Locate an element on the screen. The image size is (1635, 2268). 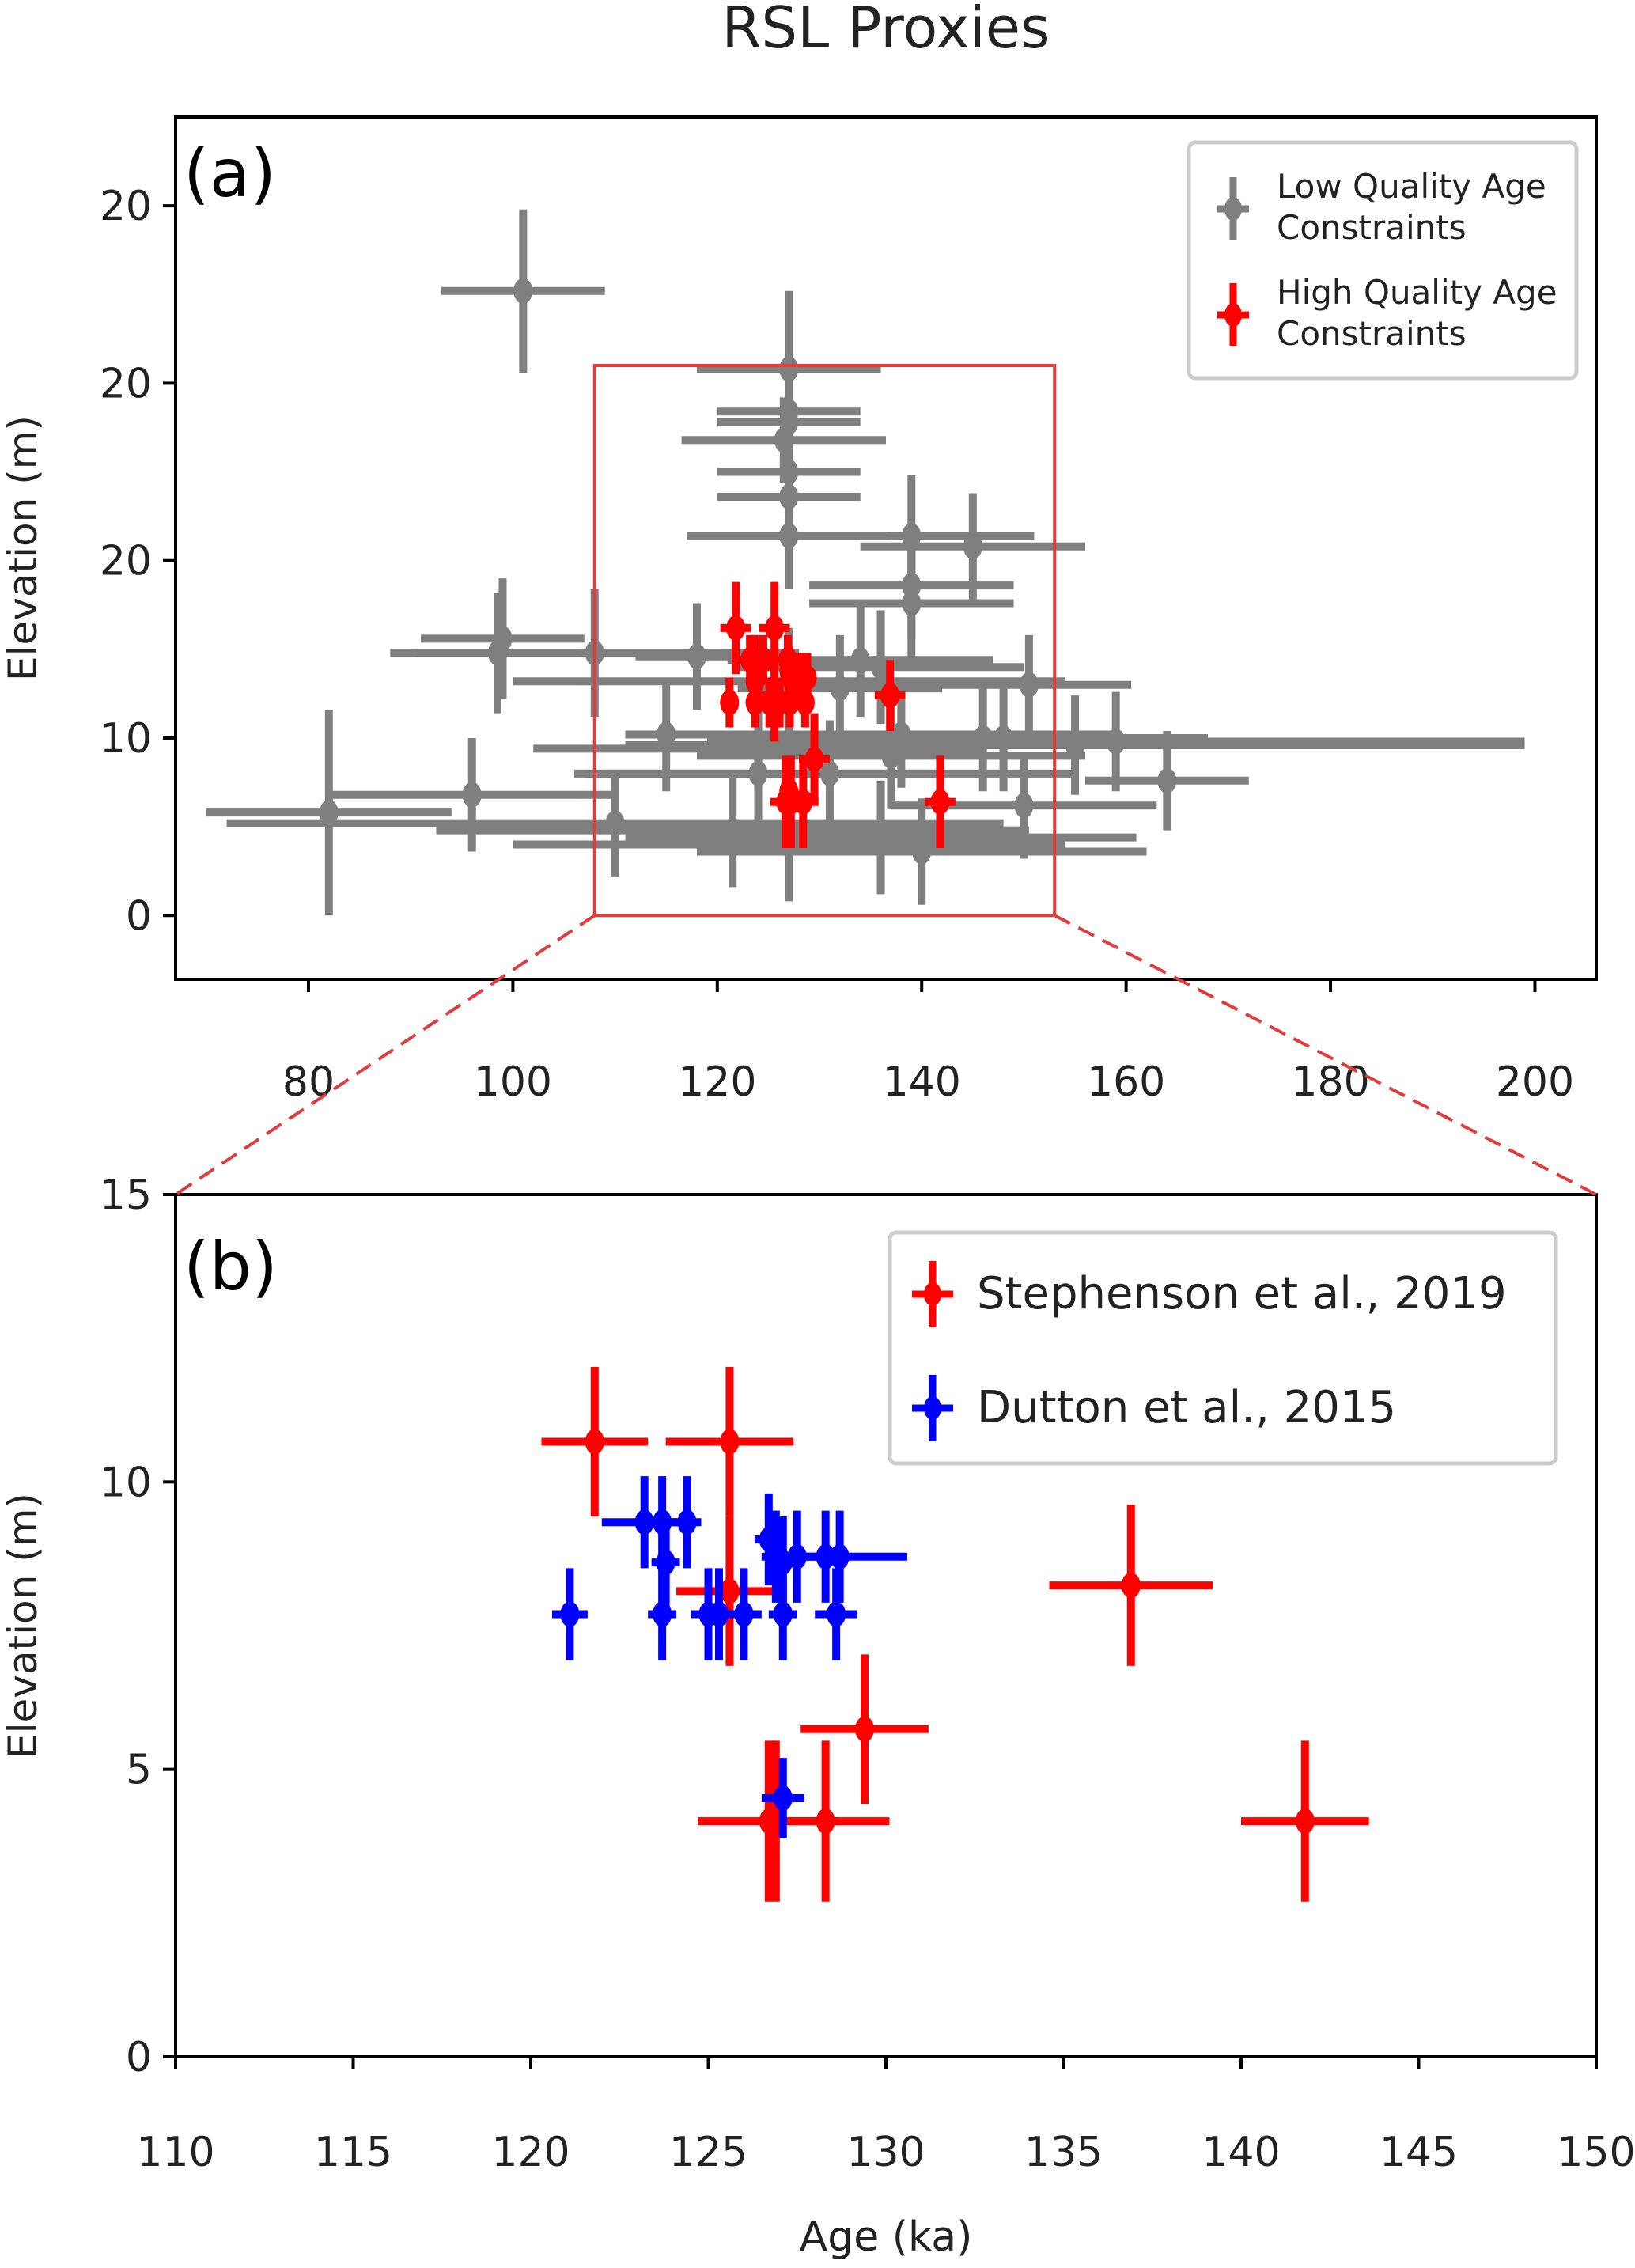
figure-title: RSL Proxies is located at coordinates (885, 31).